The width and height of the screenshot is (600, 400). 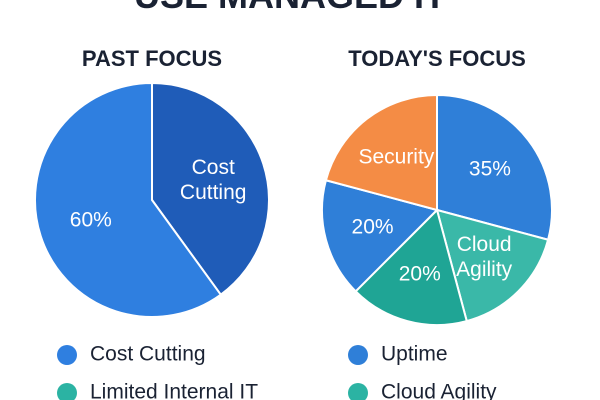 What do you see at coordinates (290, 8) in the screenshot?
I see `heading: USE MANAGED IT` at bounding box center [290, 8].